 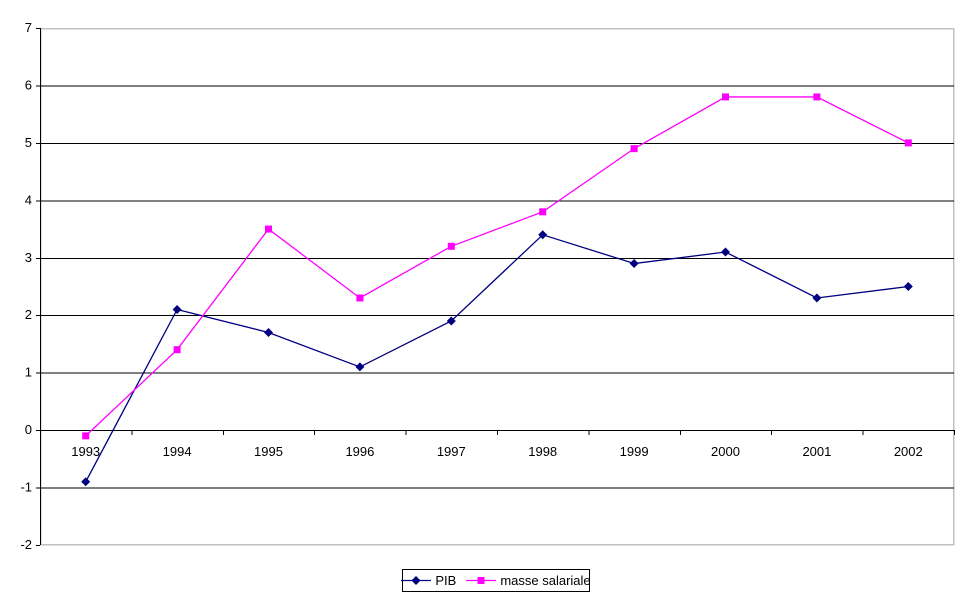 What do you see at coordinates (359, 451) in the screenshot?
I see `x-tick-label: 1996` at bounding box center [359, 451].